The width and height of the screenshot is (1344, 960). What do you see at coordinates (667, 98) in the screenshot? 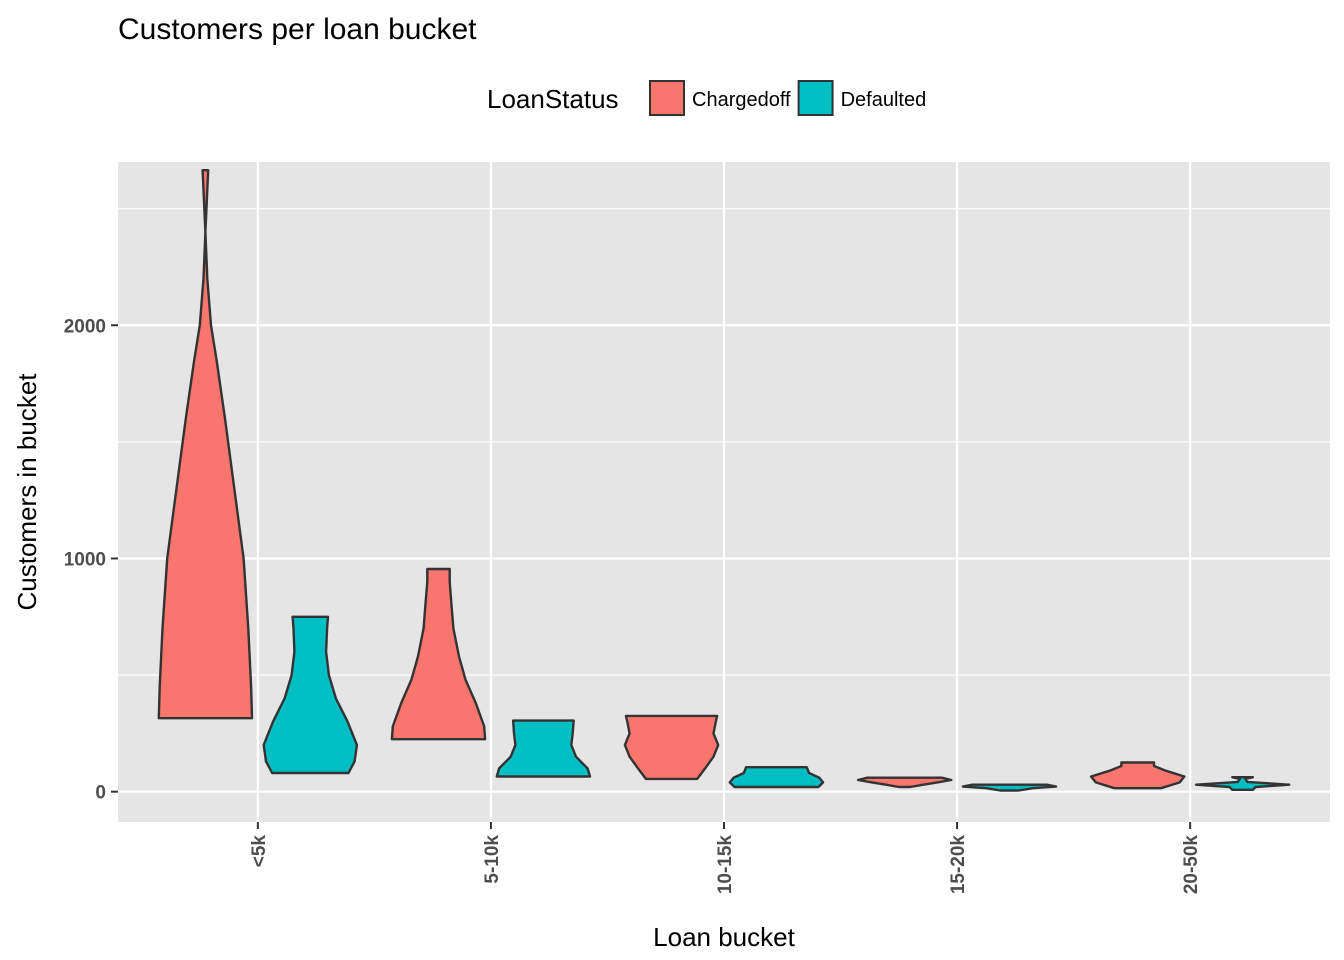
I see `legend-key-chargedoff` at bounding box center [667, 98].